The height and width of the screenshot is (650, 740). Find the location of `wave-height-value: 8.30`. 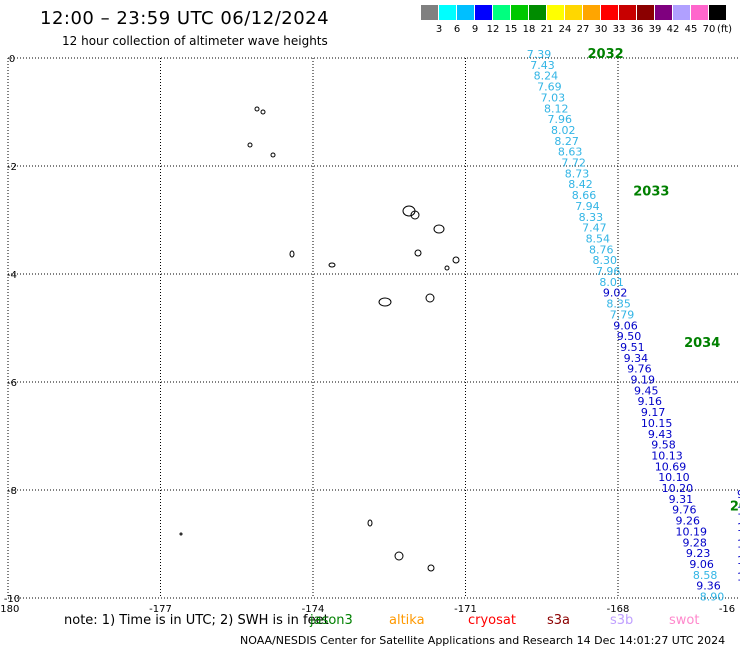

wave-height-value: 8.30 is located at coordinates (604, 260).